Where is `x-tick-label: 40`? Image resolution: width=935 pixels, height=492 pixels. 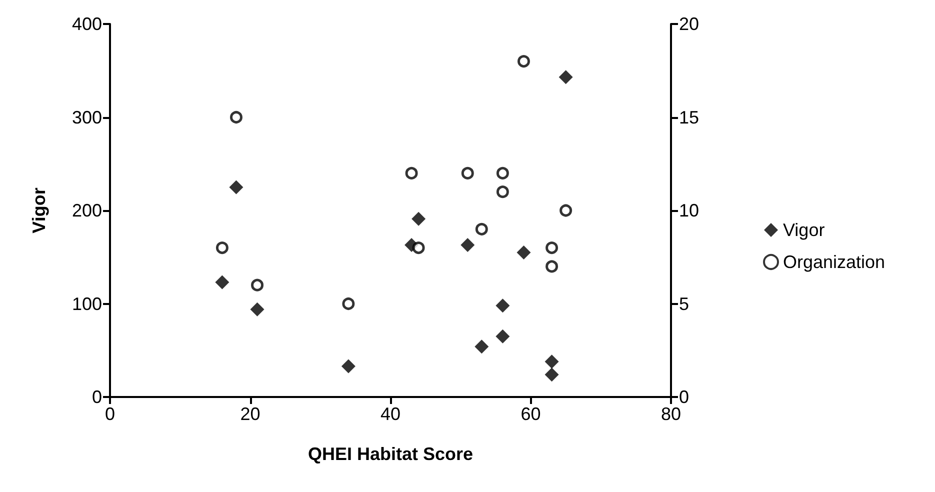
x-tick-label: 40 is located at coordinates (390, 414).